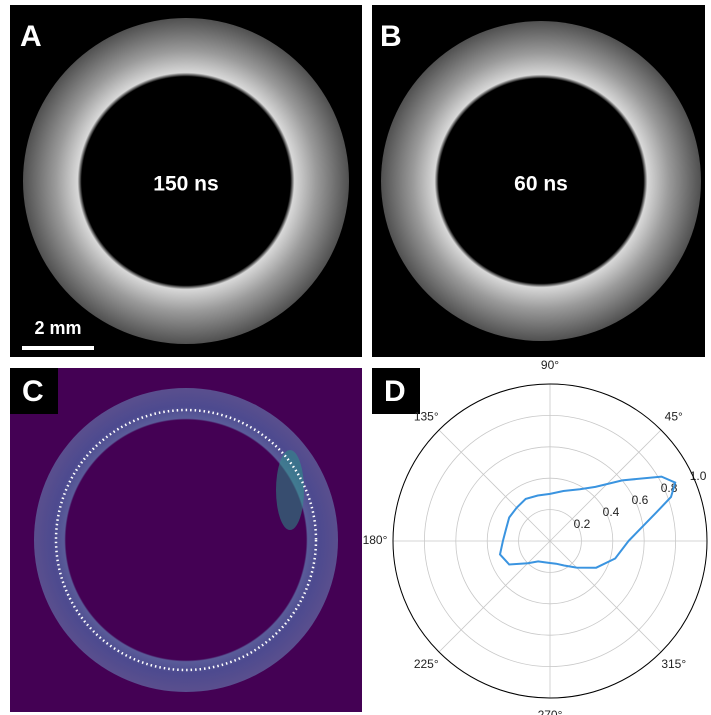 The image size is (711, 715). What do you see at coordinates (541, 184) in the screenshot?
I see `time-label: 60 ns` at bounding box center [541, 184].